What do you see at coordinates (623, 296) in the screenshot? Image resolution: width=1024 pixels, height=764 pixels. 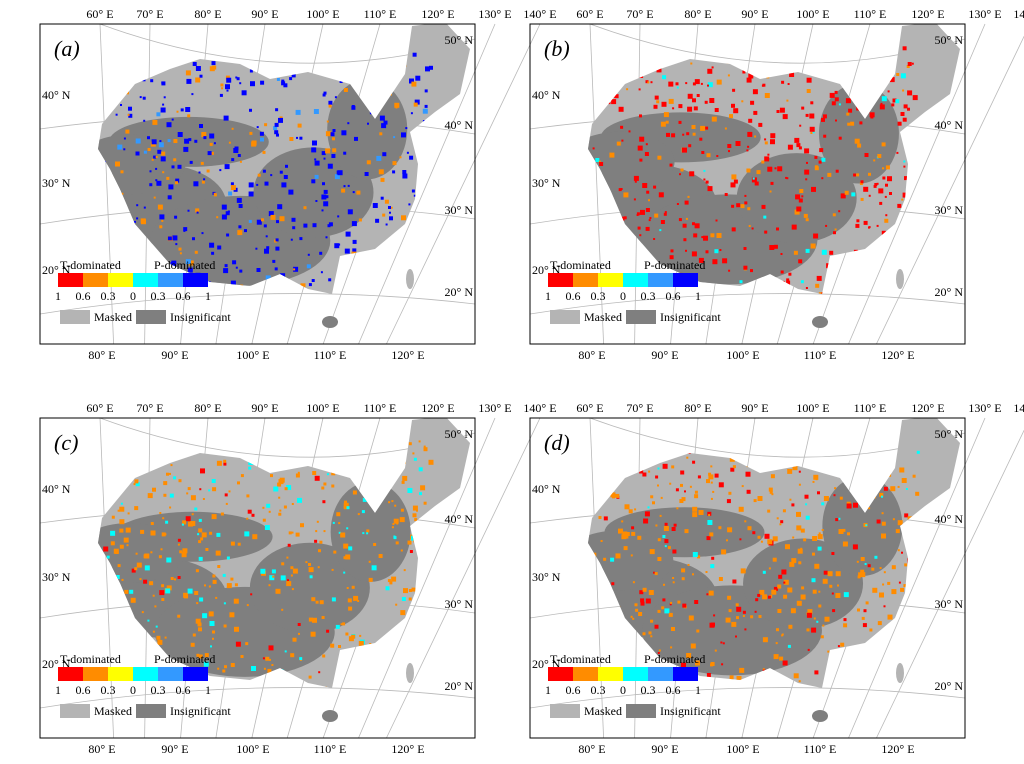 I see `legend-scale-label: 0` at bounding box center [623, 296].